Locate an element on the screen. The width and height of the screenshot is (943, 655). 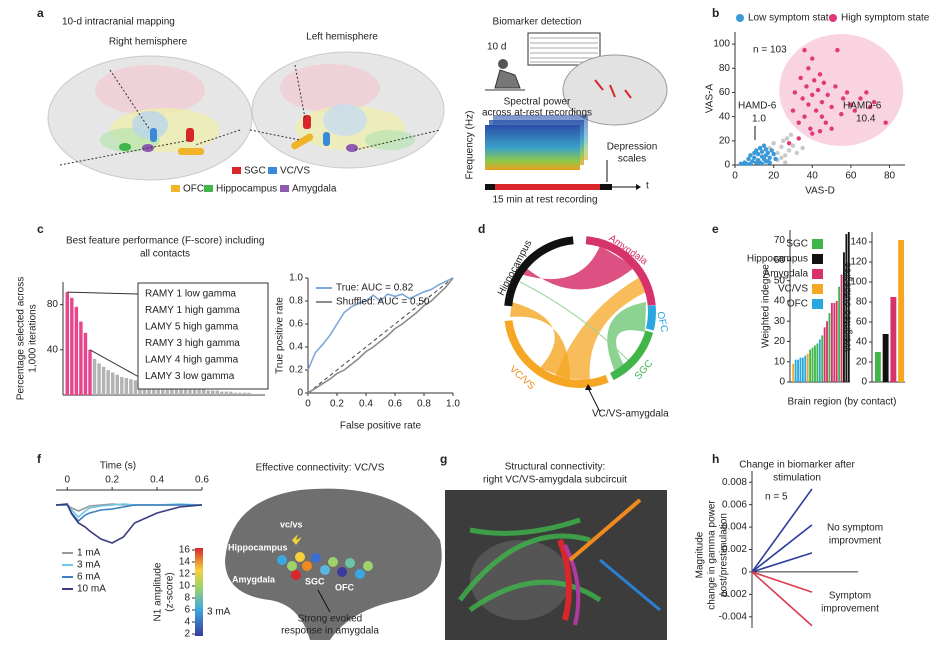
y-tick-label: 0 is located at coordinates (782, 382).